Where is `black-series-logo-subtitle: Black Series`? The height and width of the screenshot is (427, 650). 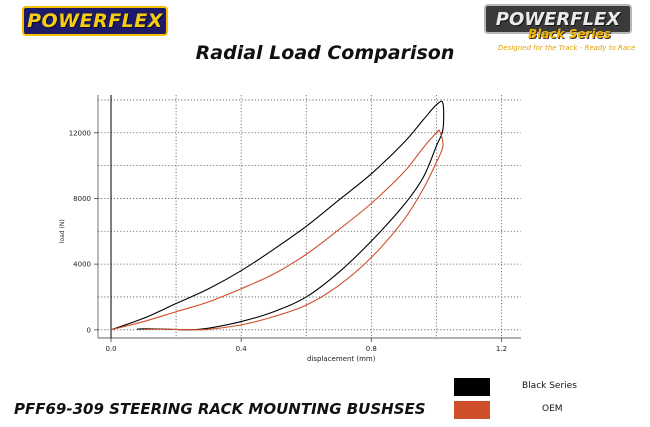
black-series-logo-subtitle: Black Series is located at coordinates (569, 34).